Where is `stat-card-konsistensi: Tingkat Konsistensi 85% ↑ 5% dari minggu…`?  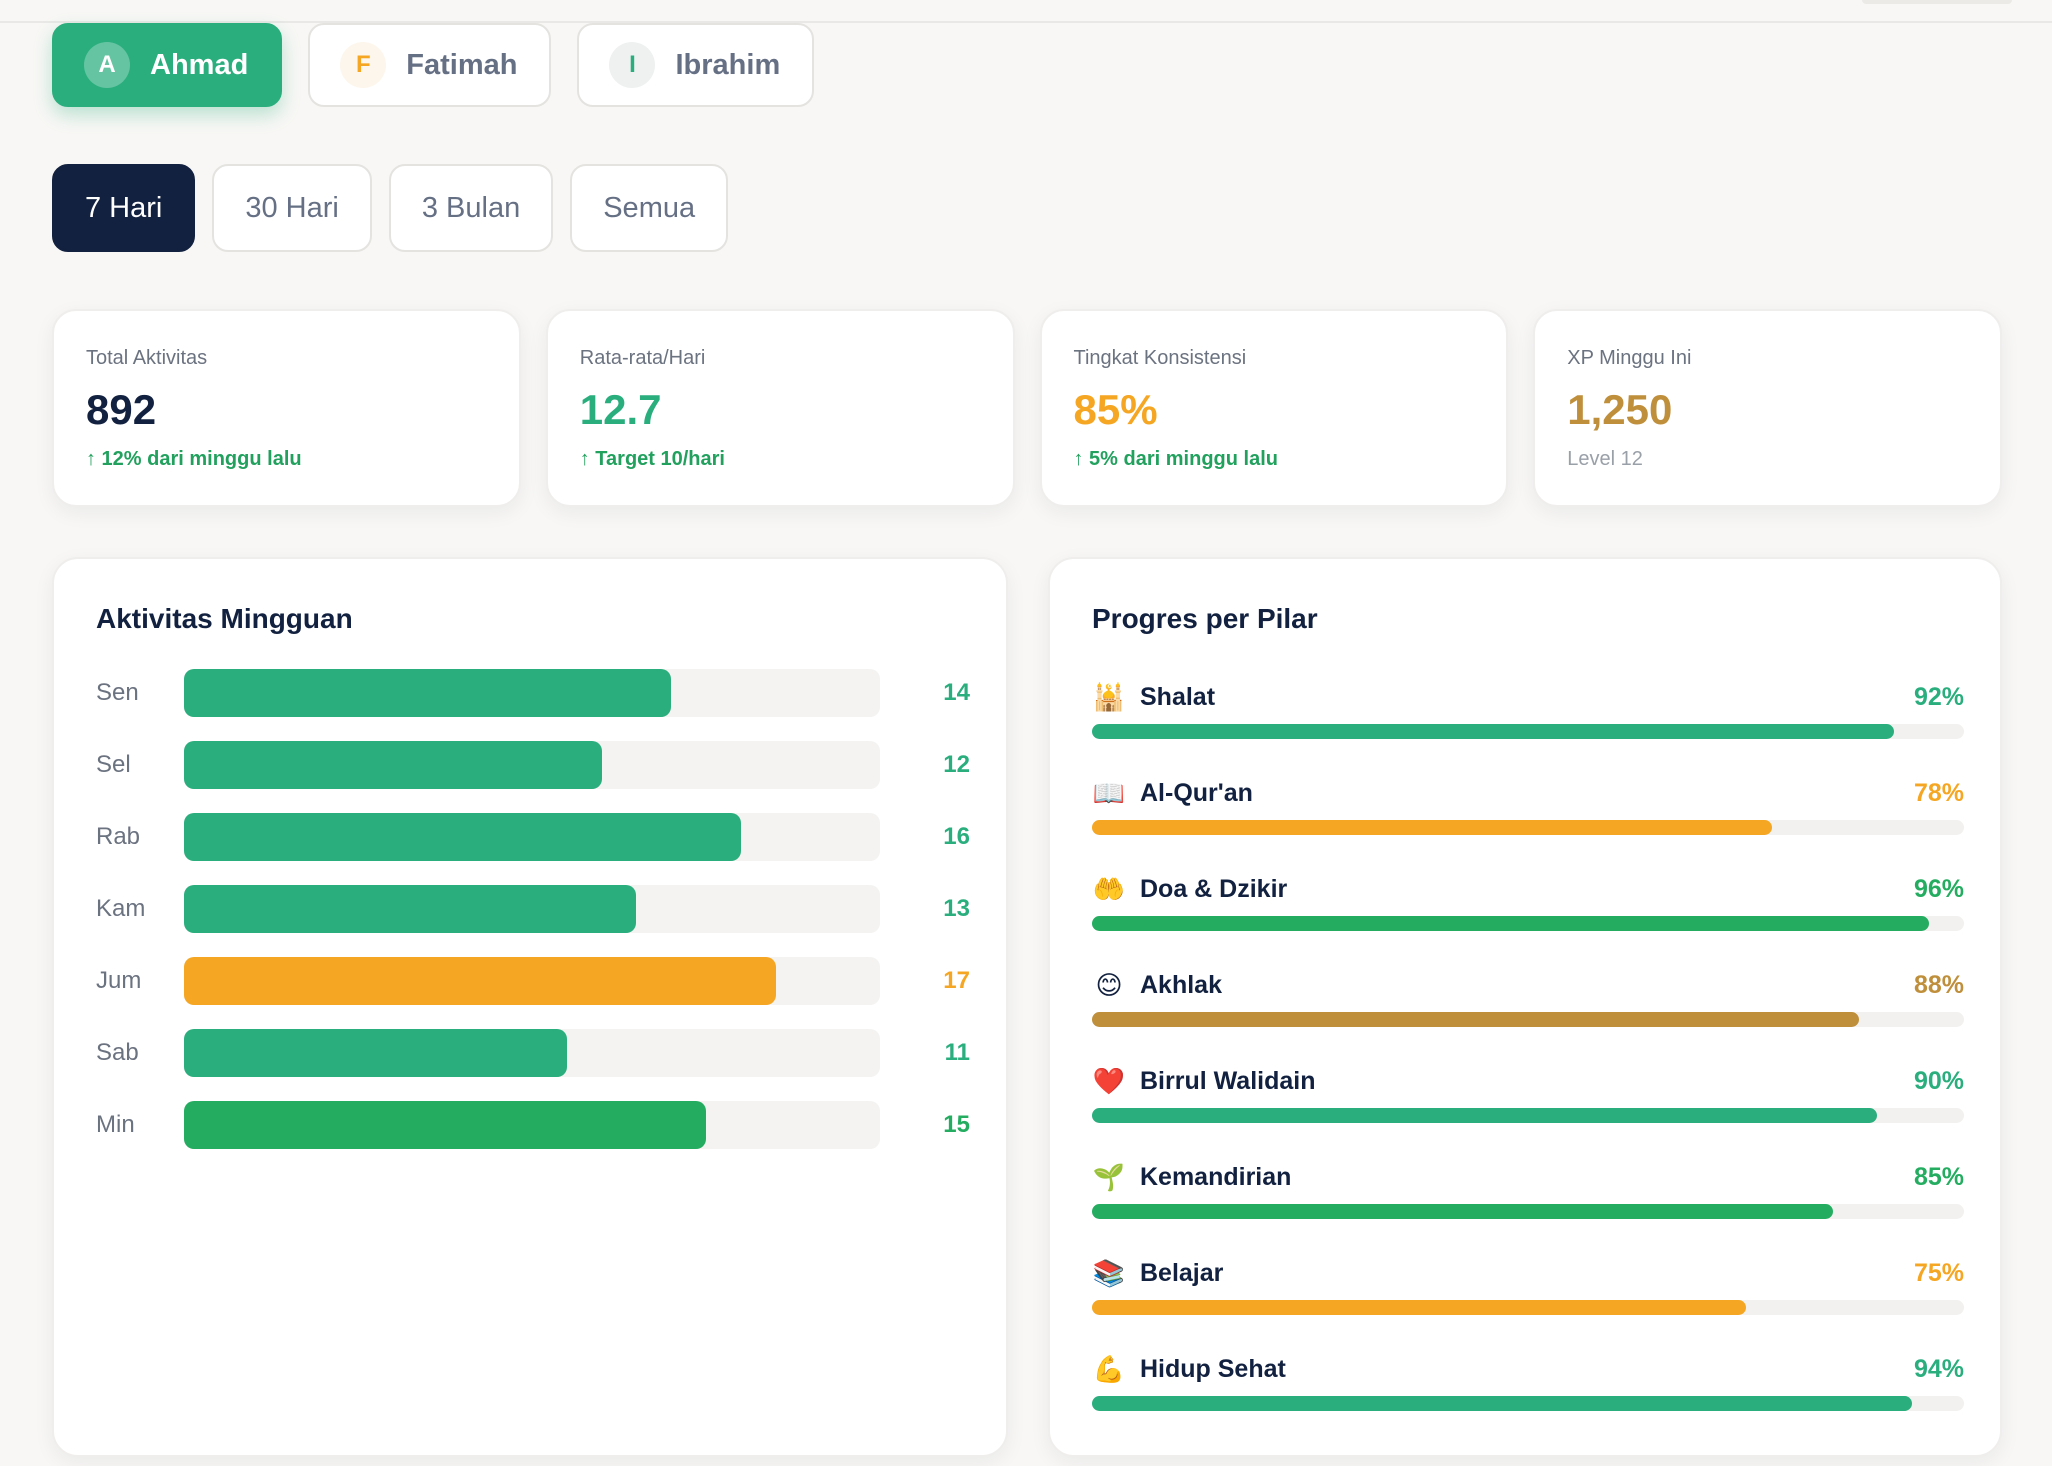
stat-card-konsistensi: Tingkat Konsistensi 85% ↑ 5% dari minggu… is located at coordinates (1274, 408).